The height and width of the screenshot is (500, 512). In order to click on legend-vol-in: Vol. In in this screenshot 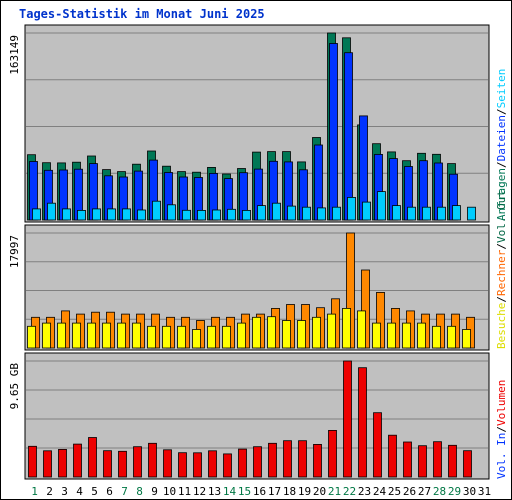, I will do `click(501, 456)`.